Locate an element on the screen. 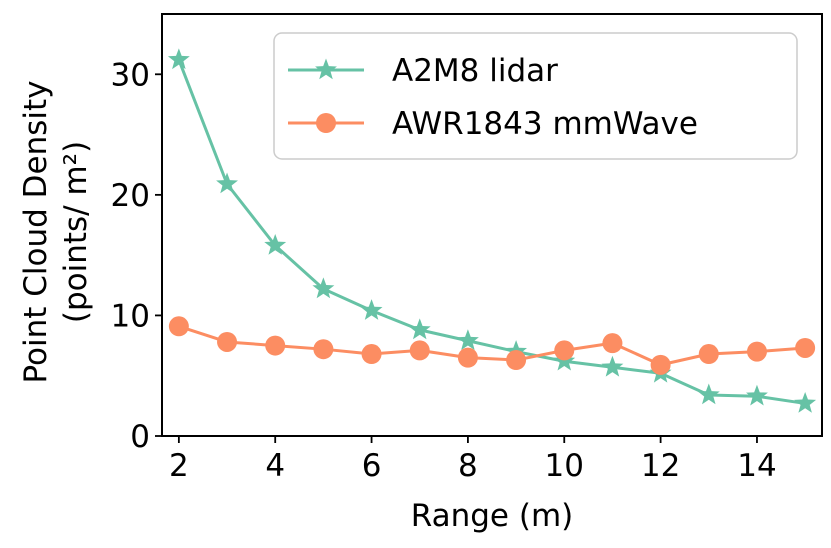  legend-marker-mmwave-circle is located at coordinates (326, 123).